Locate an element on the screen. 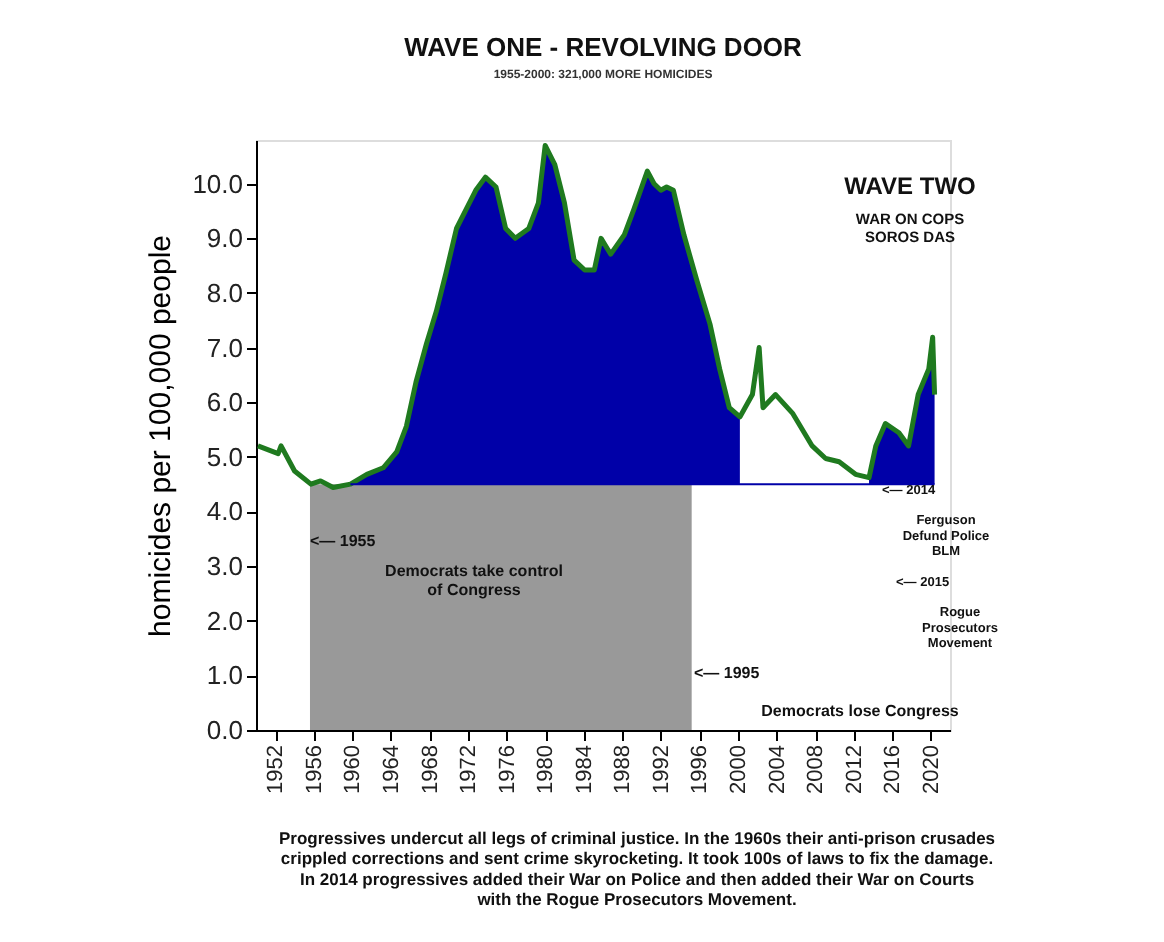  x-tick-label: 1984 is located at coordinates (584, 769).